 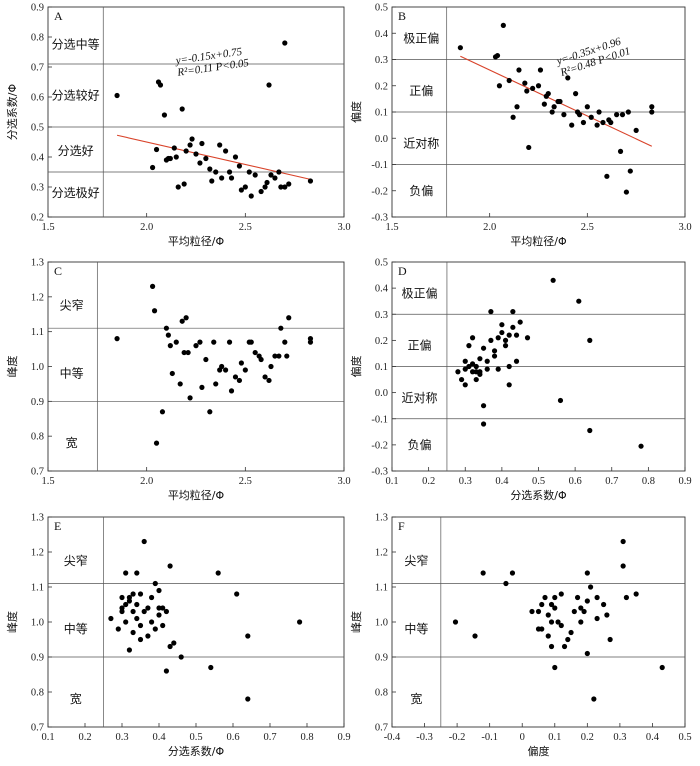 I want to click on region-label: 负偏, so click(x=421, y=190).